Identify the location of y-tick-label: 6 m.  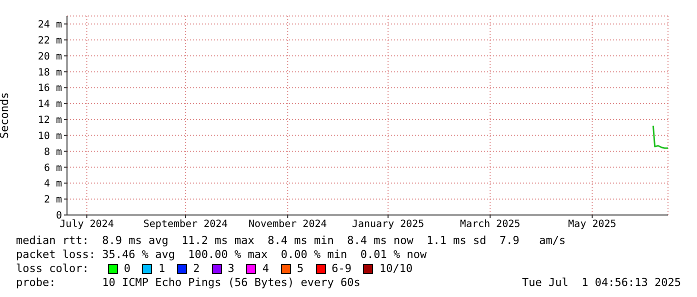
(53, 168).